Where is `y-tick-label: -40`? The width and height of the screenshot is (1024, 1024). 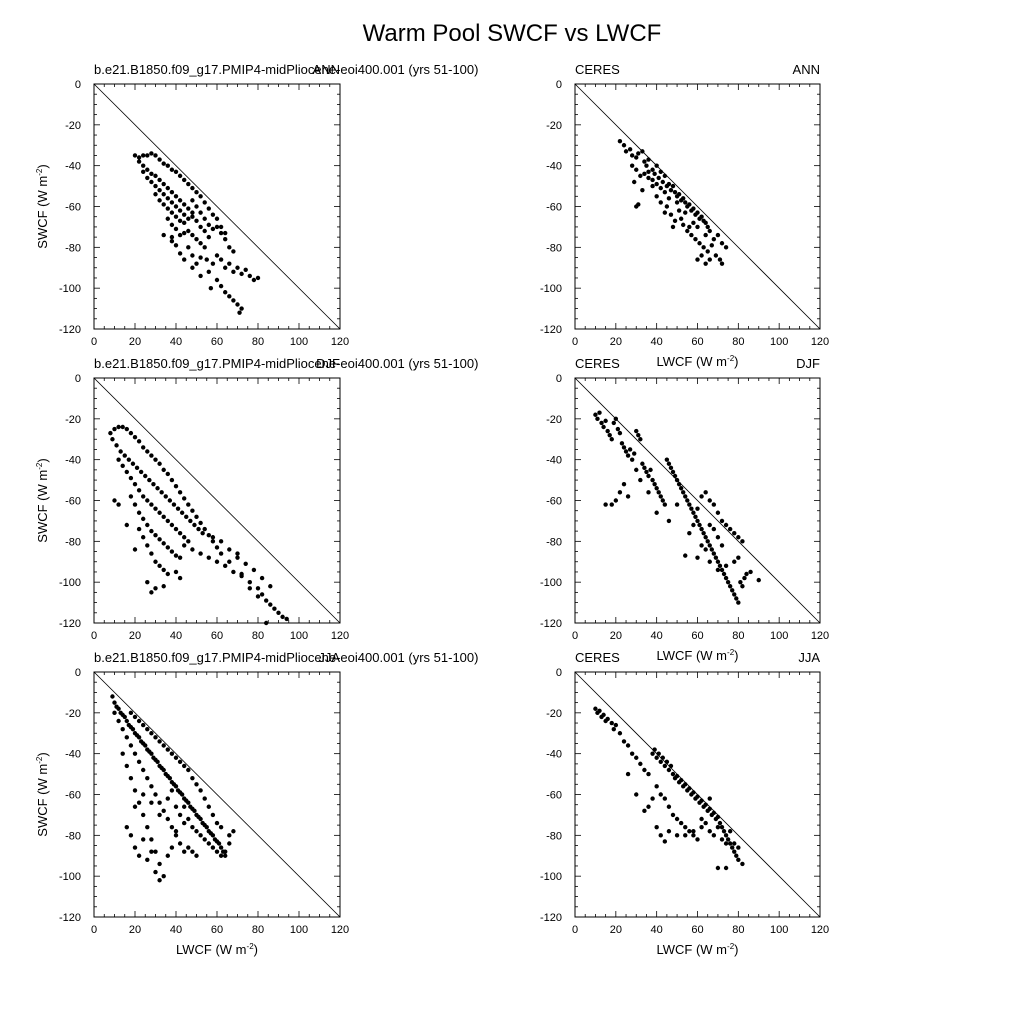
y-tick-label: -40 is located at coordinates (554, 461).